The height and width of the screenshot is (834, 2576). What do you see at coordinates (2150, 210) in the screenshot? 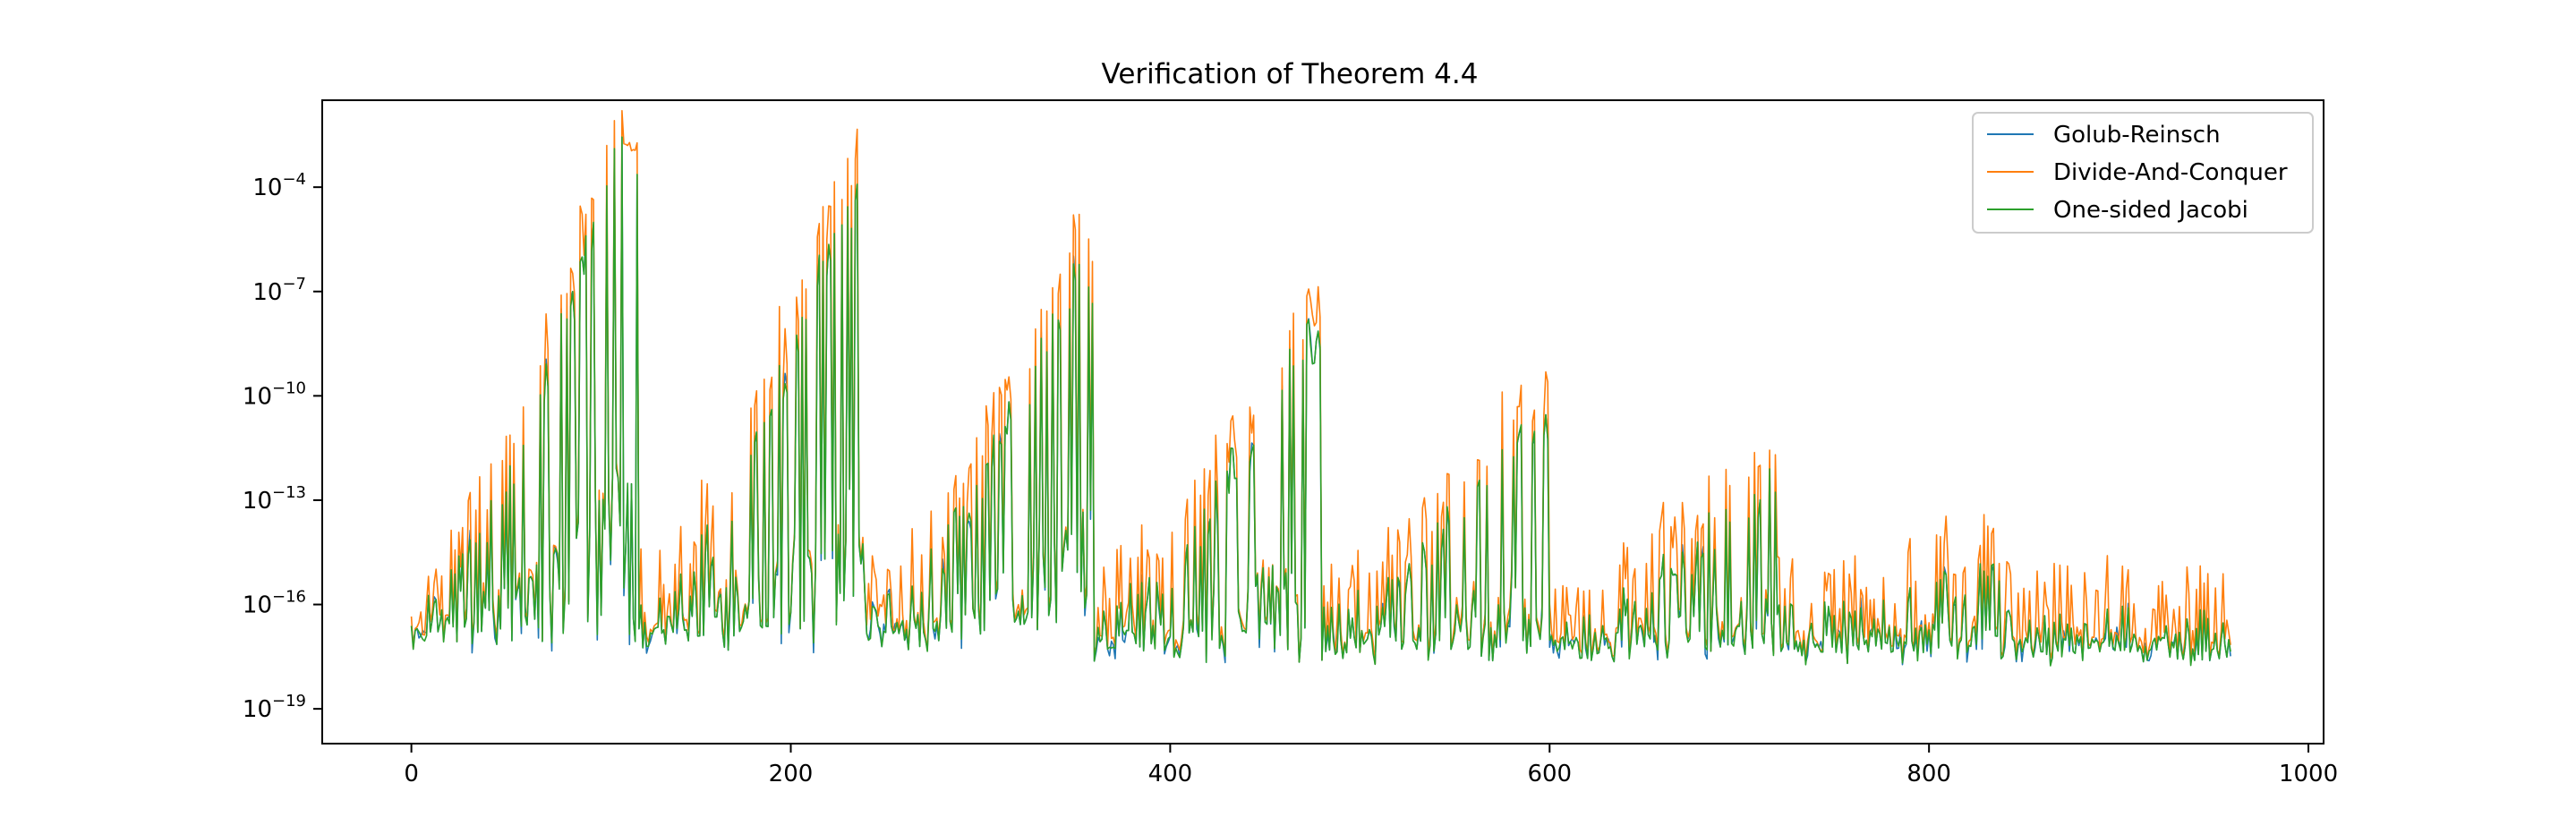
I see `legend-label: One-sided Jacobi` at bounding box center [2150, 210].